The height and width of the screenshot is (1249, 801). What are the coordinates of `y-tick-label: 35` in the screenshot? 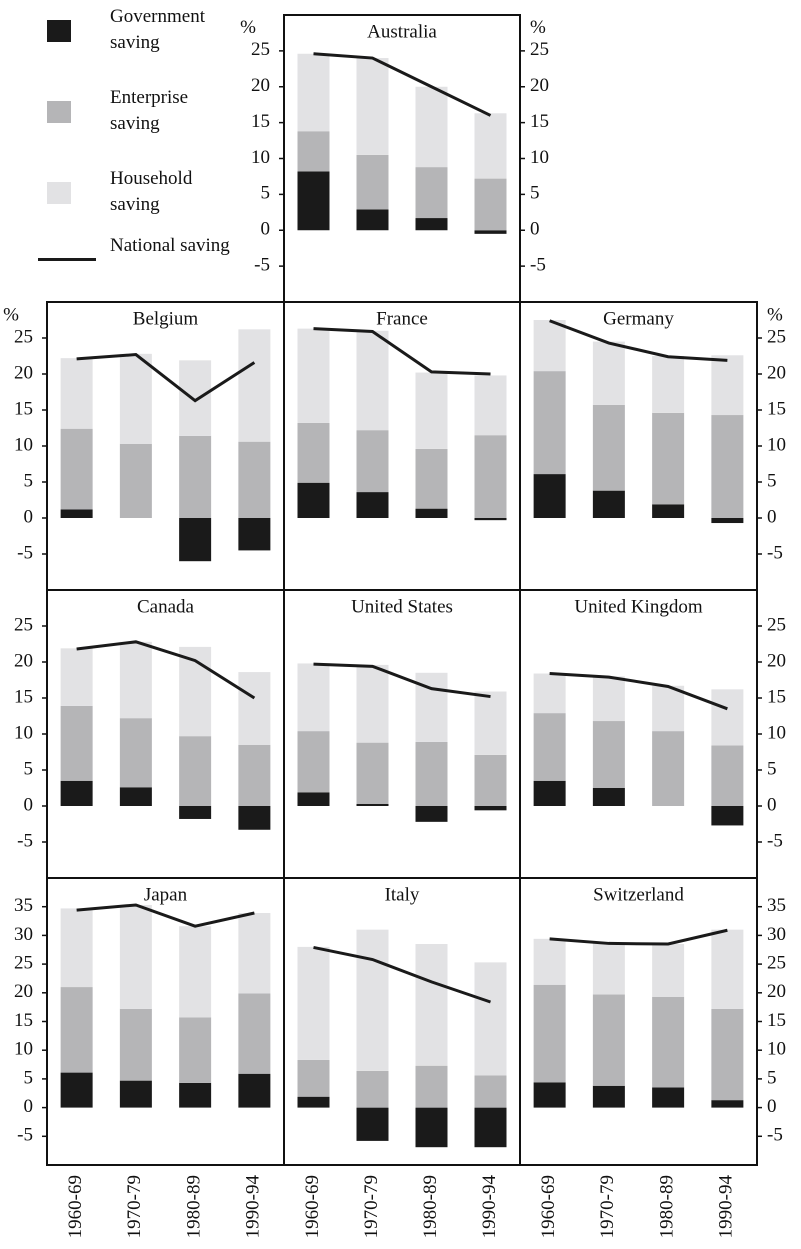 It's located at (776, 905).